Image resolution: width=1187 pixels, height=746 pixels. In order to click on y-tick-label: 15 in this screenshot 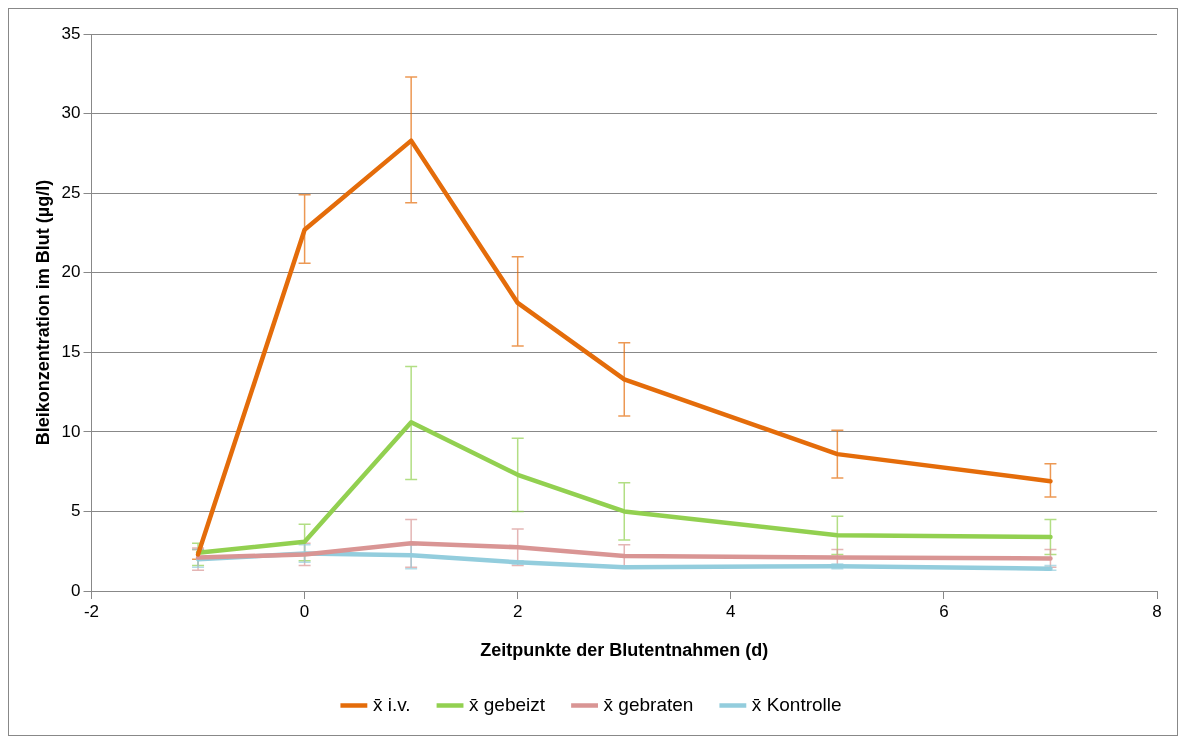, I will do `click(71, 351)`.